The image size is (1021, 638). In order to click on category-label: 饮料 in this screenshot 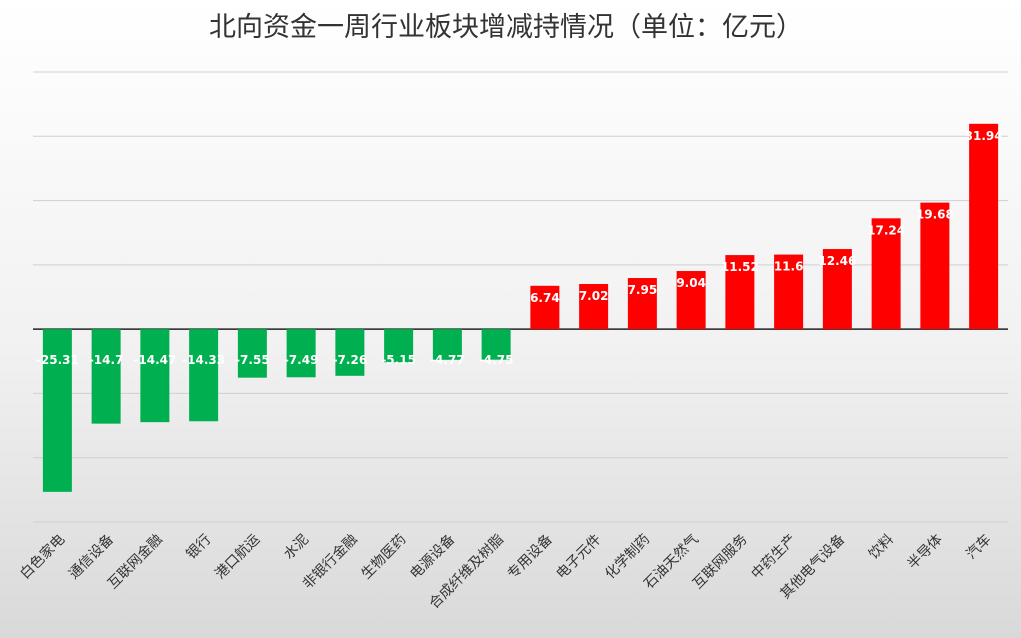, I will do `click(881, 547)`.